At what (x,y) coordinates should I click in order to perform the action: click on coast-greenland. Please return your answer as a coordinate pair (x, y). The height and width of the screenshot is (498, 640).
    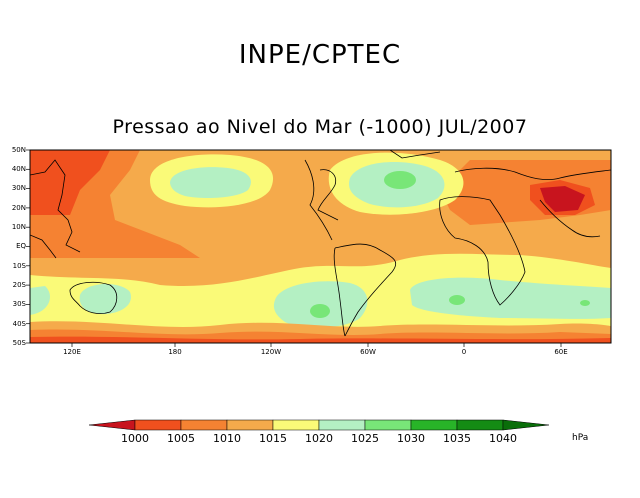
    Looking at the image, I should click on (415, 154).